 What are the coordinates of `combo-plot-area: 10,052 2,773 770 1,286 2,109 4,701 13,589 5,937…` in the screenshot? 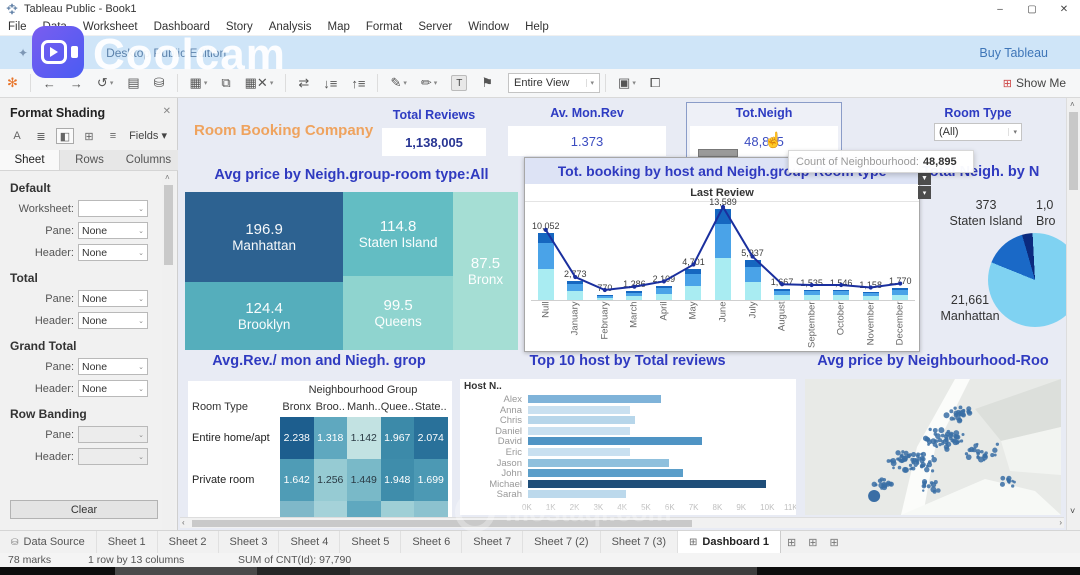 It's located at (723, 249).